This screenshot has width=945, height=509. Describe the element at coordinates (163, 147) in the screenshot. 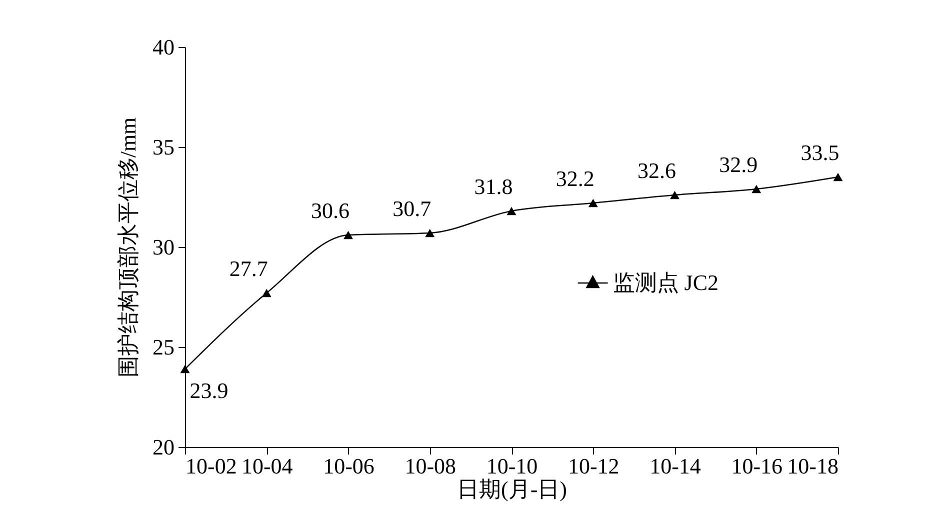

I see `y-tick-label: 35` at that location.